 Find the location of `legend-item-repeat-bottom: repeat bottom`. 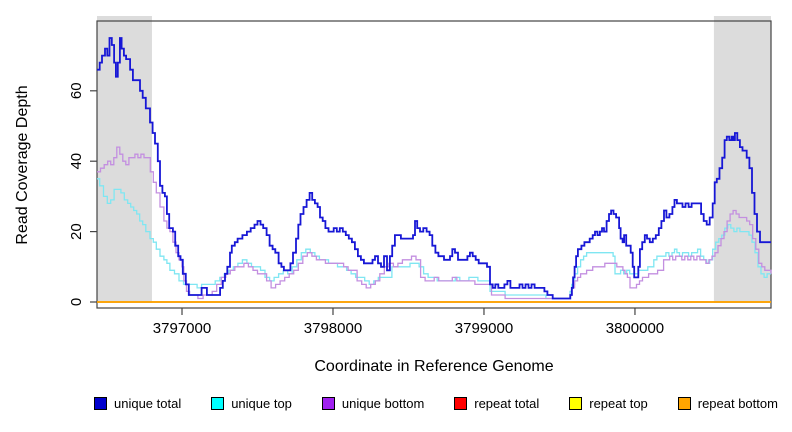

legend-item-repeat-bottom: repeat bottom is located at coordinates (727, 403).